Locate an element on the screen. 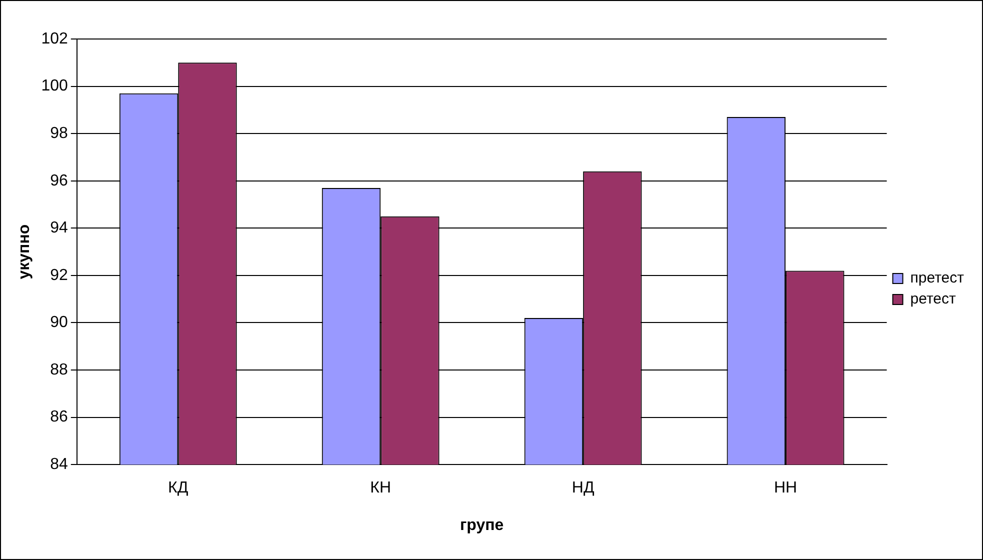  y-tick-label: 86 is located at coordinates (59, 417).